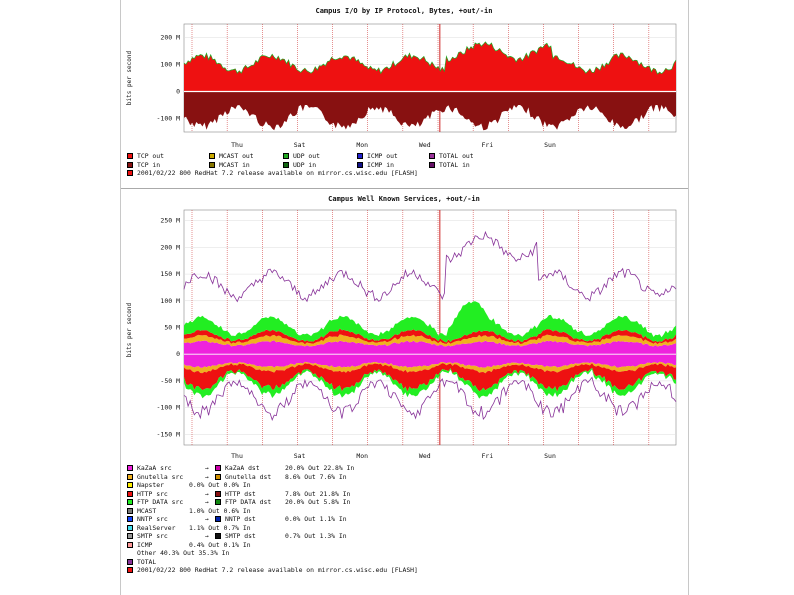  Describe the element at coordinates (130, 570) in the screenshot. I see `event-swatch` at that location.